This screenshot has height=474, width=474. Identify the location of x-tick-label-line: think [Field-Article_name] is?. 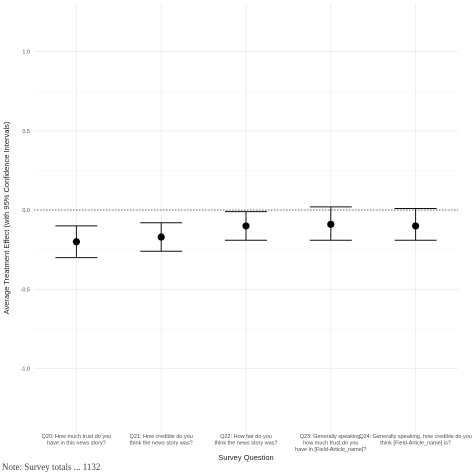
(415, 444).